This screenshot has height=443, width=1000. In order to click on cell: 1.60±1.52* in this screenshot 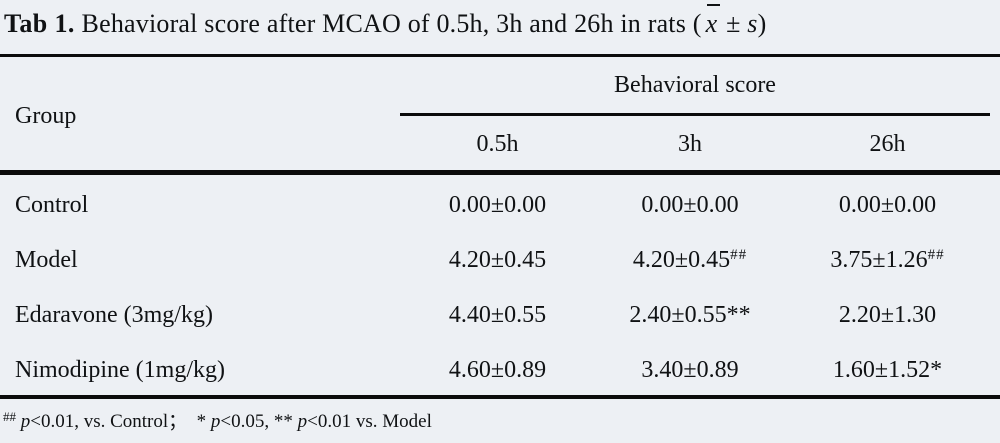, I will do `click(887, 370)`.